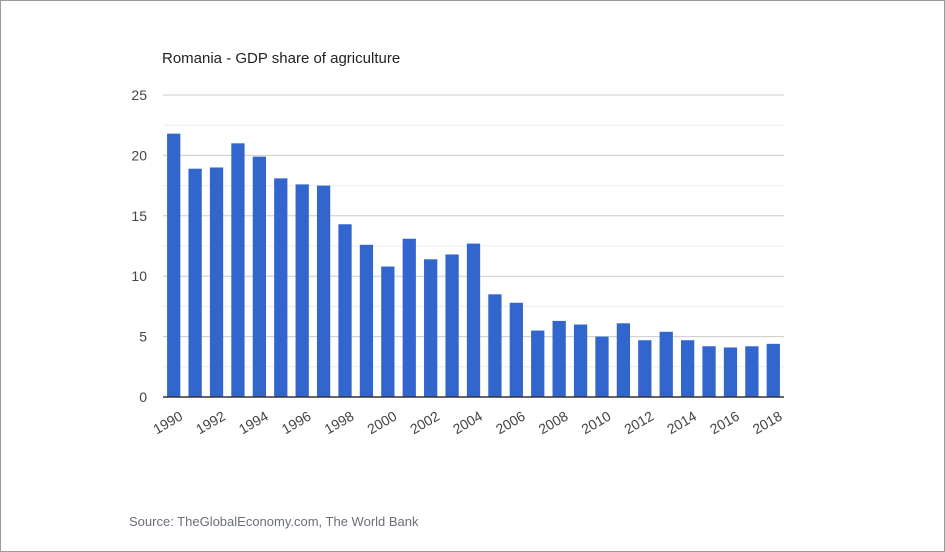 This screenshot has width=945, height=552. Describe the element at coordinates (452, 325) in the screenshot. I see `bar-2003` at that location.